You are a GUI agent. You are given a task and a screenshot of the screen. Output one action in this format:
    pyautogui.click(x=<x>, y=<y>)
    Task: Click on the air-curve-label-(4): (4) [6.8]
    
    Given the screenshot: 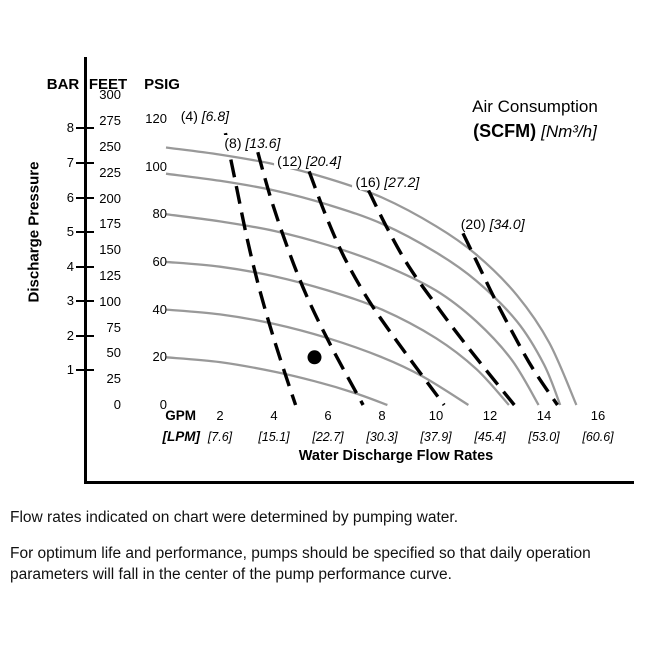 What is the action you would take?
    pyautogui.click(x=204, y=116)
    